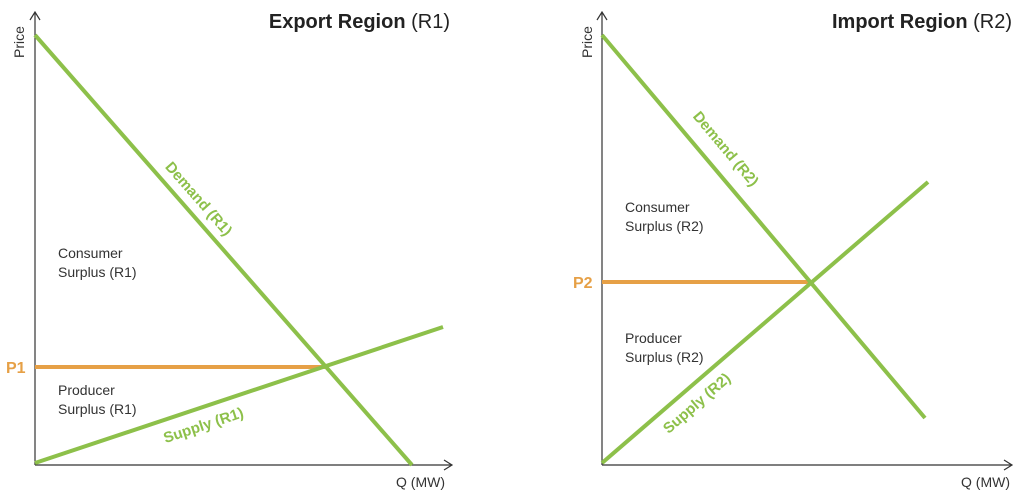 The image size is (1018, 494). Describe the element at coordinates (239, 395) in the screenshot. I see `supply-curve` at that location.